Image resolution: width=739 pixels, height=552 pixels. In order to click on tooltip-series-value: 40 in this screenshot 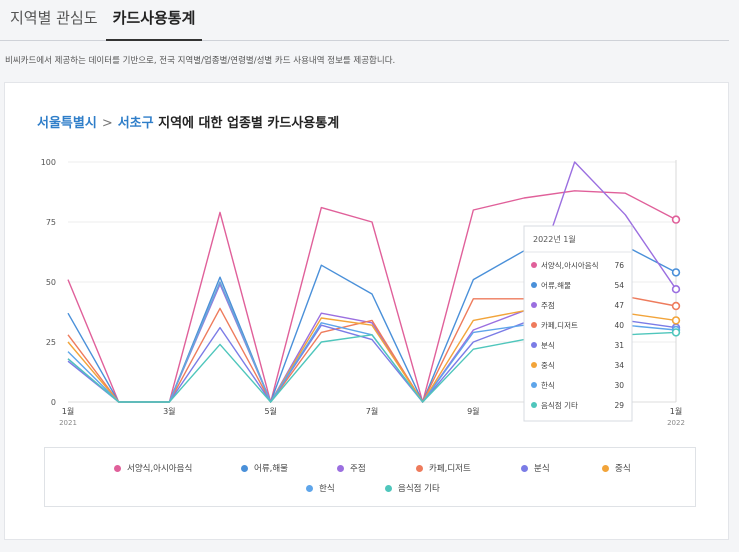, I will do `click(619, 325)`.